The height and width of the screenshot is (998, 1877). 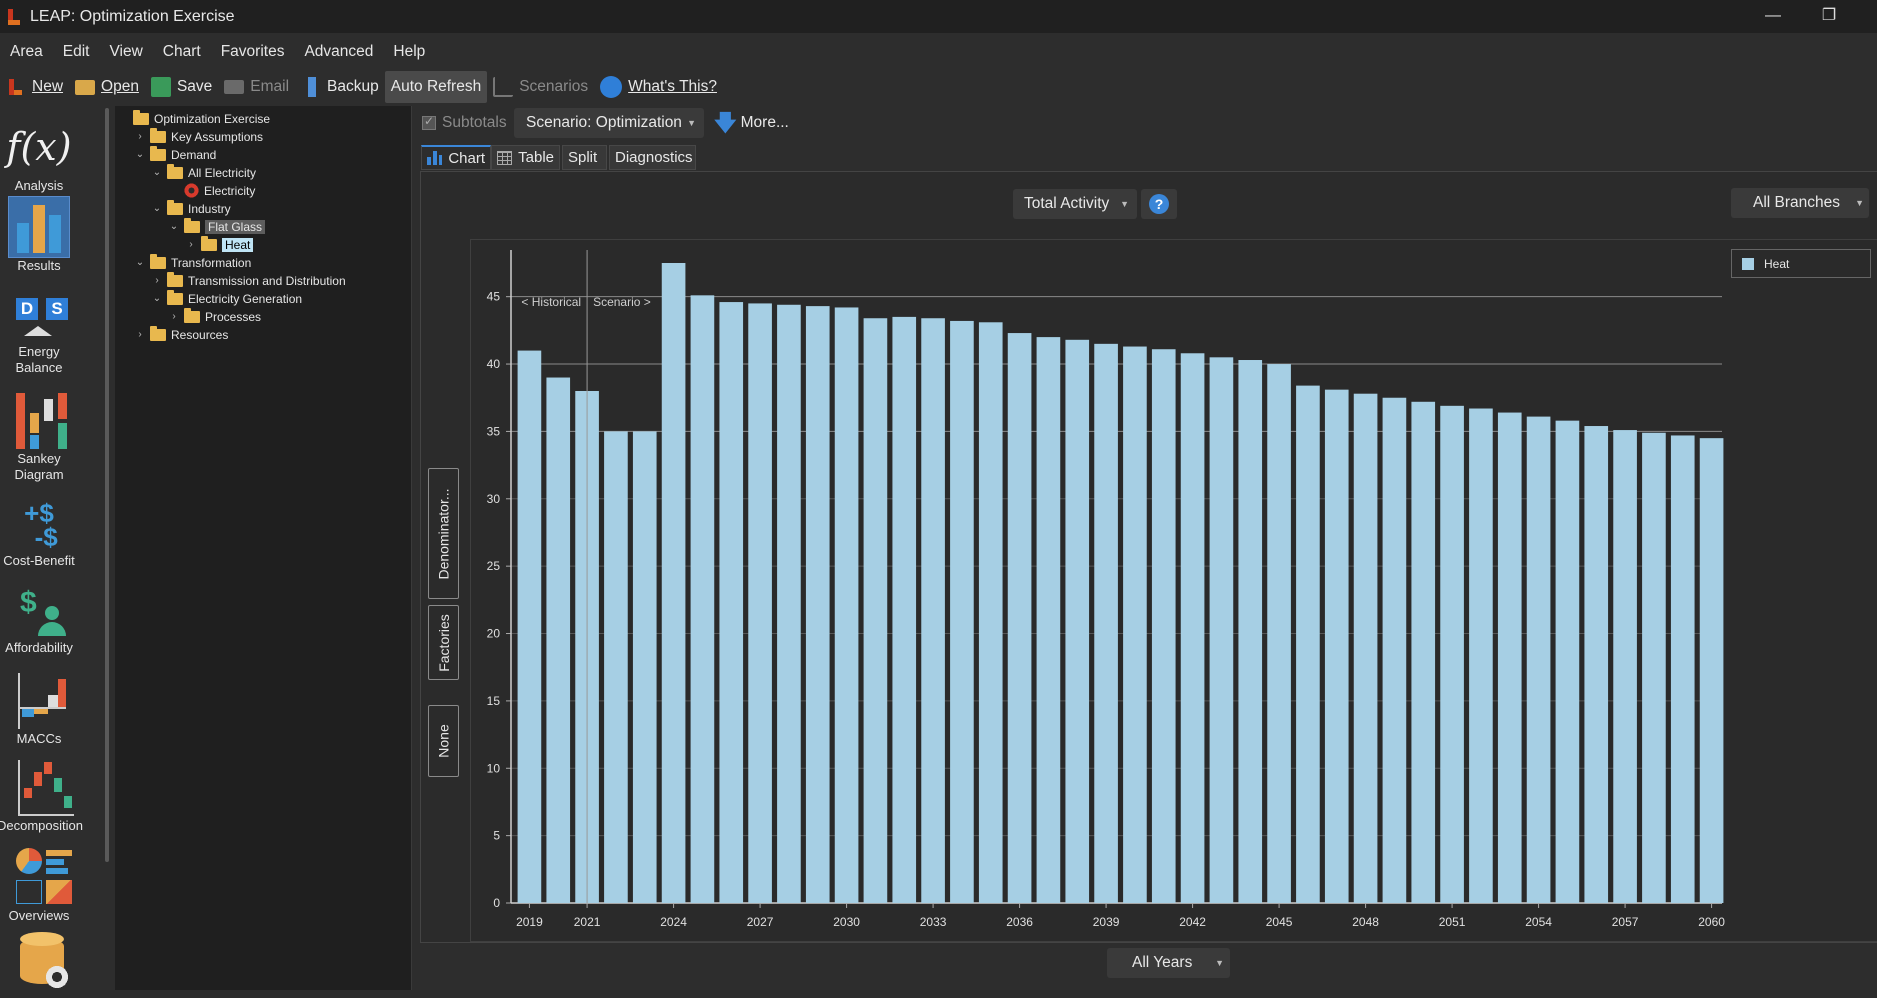 I want to click on variable-help-button: ?, so click(x=1159, y=204).